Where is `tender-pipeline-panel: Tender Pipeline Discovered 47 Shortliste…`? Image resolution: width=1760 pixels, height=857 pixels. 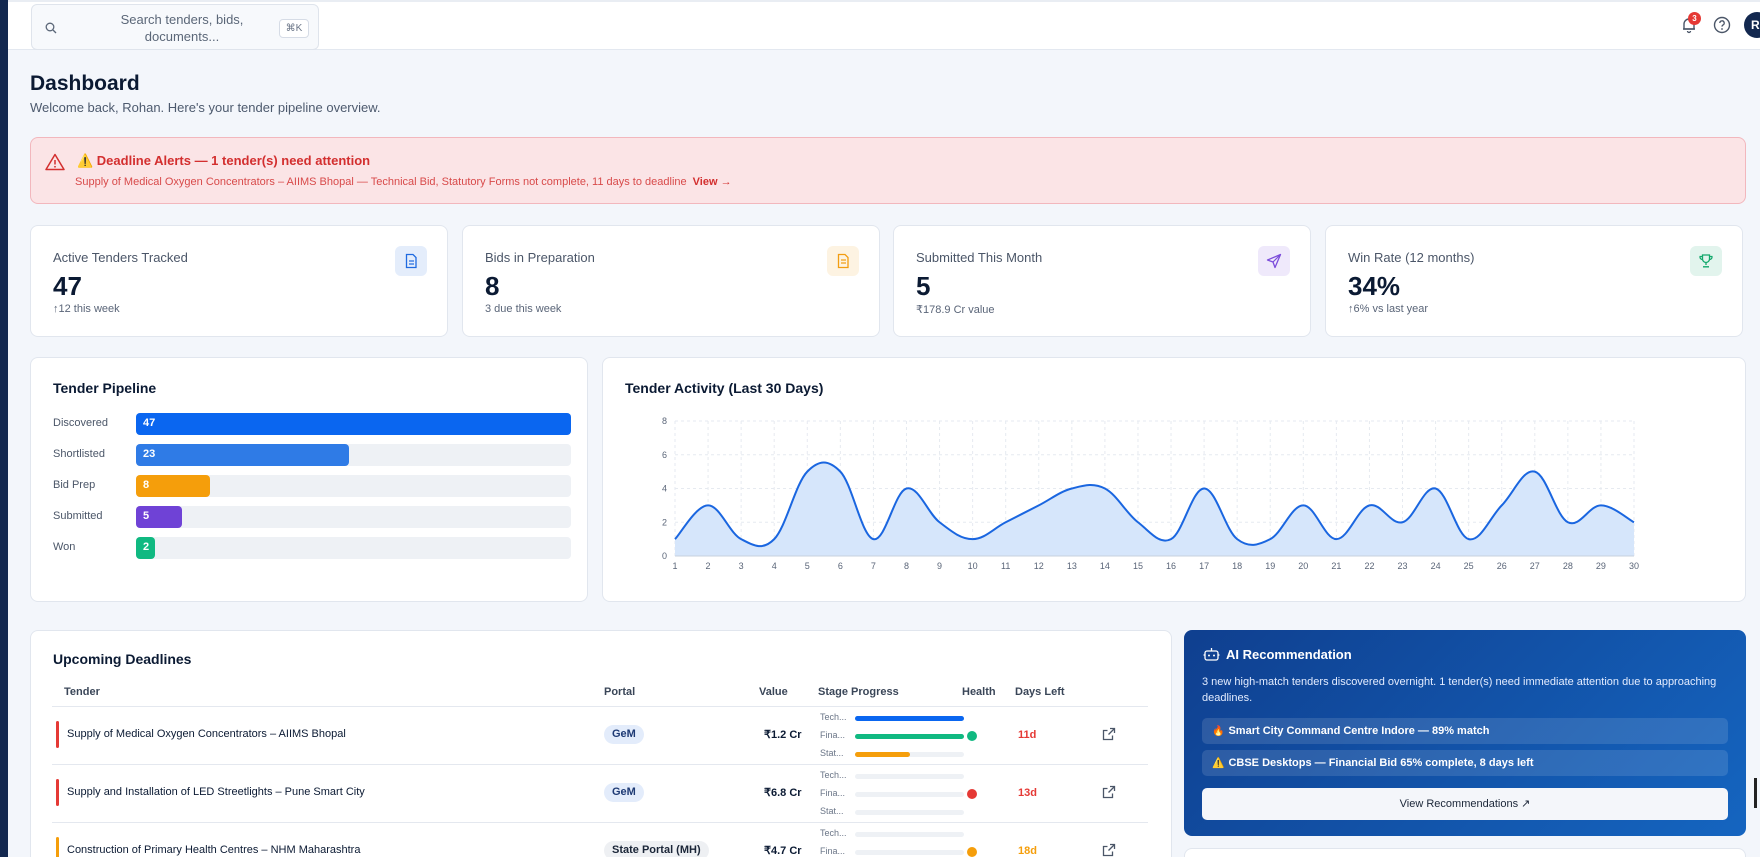 tender-pipeline-panel: Tender Pipeline Discovered 47 Shortliste… is located at coordinates (309, 479).